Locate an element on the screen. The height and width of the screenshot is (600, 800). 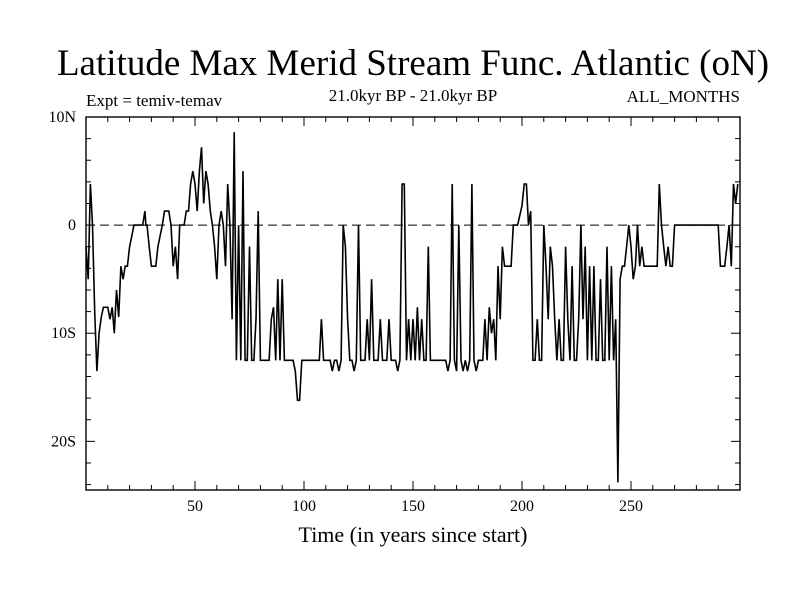
y-tick-label: 20S is located at coordinates (63, 441).